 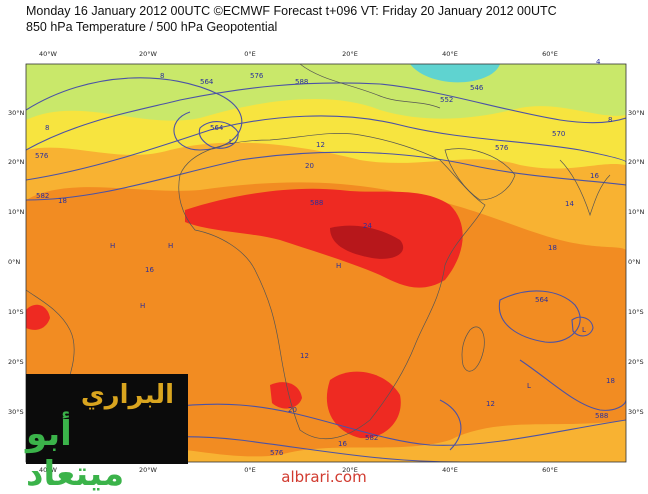 I want to click on lat-tick: 30°N, so click(x=16, y=113).